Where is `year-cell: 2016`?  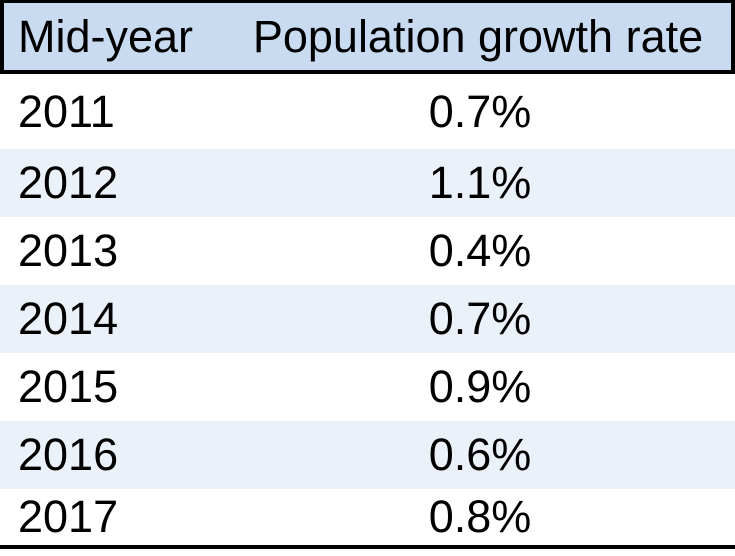
year-cell: 2016 is located at coordinates (68, 454).